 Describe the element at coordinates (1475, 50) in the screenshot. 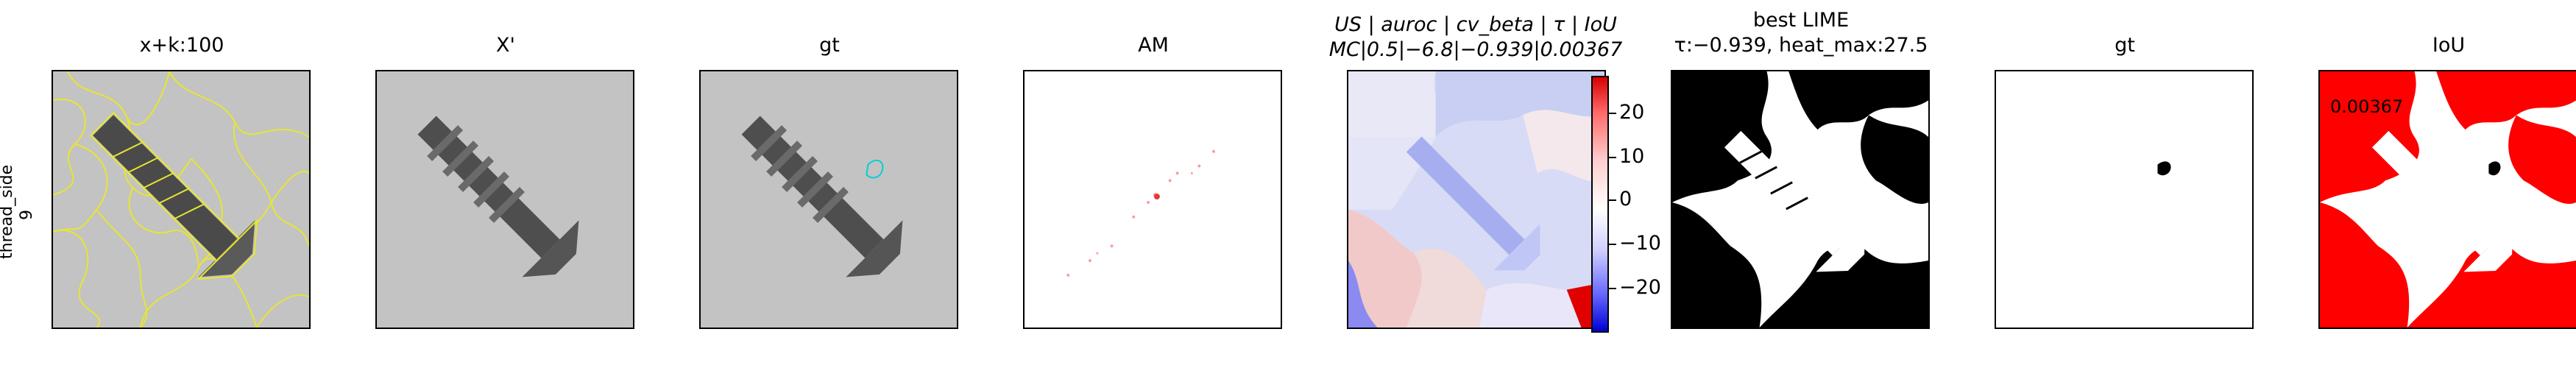

I see `title-metrics-values: MC|0.5|−6.8|−0.939|0.00367` at that location.